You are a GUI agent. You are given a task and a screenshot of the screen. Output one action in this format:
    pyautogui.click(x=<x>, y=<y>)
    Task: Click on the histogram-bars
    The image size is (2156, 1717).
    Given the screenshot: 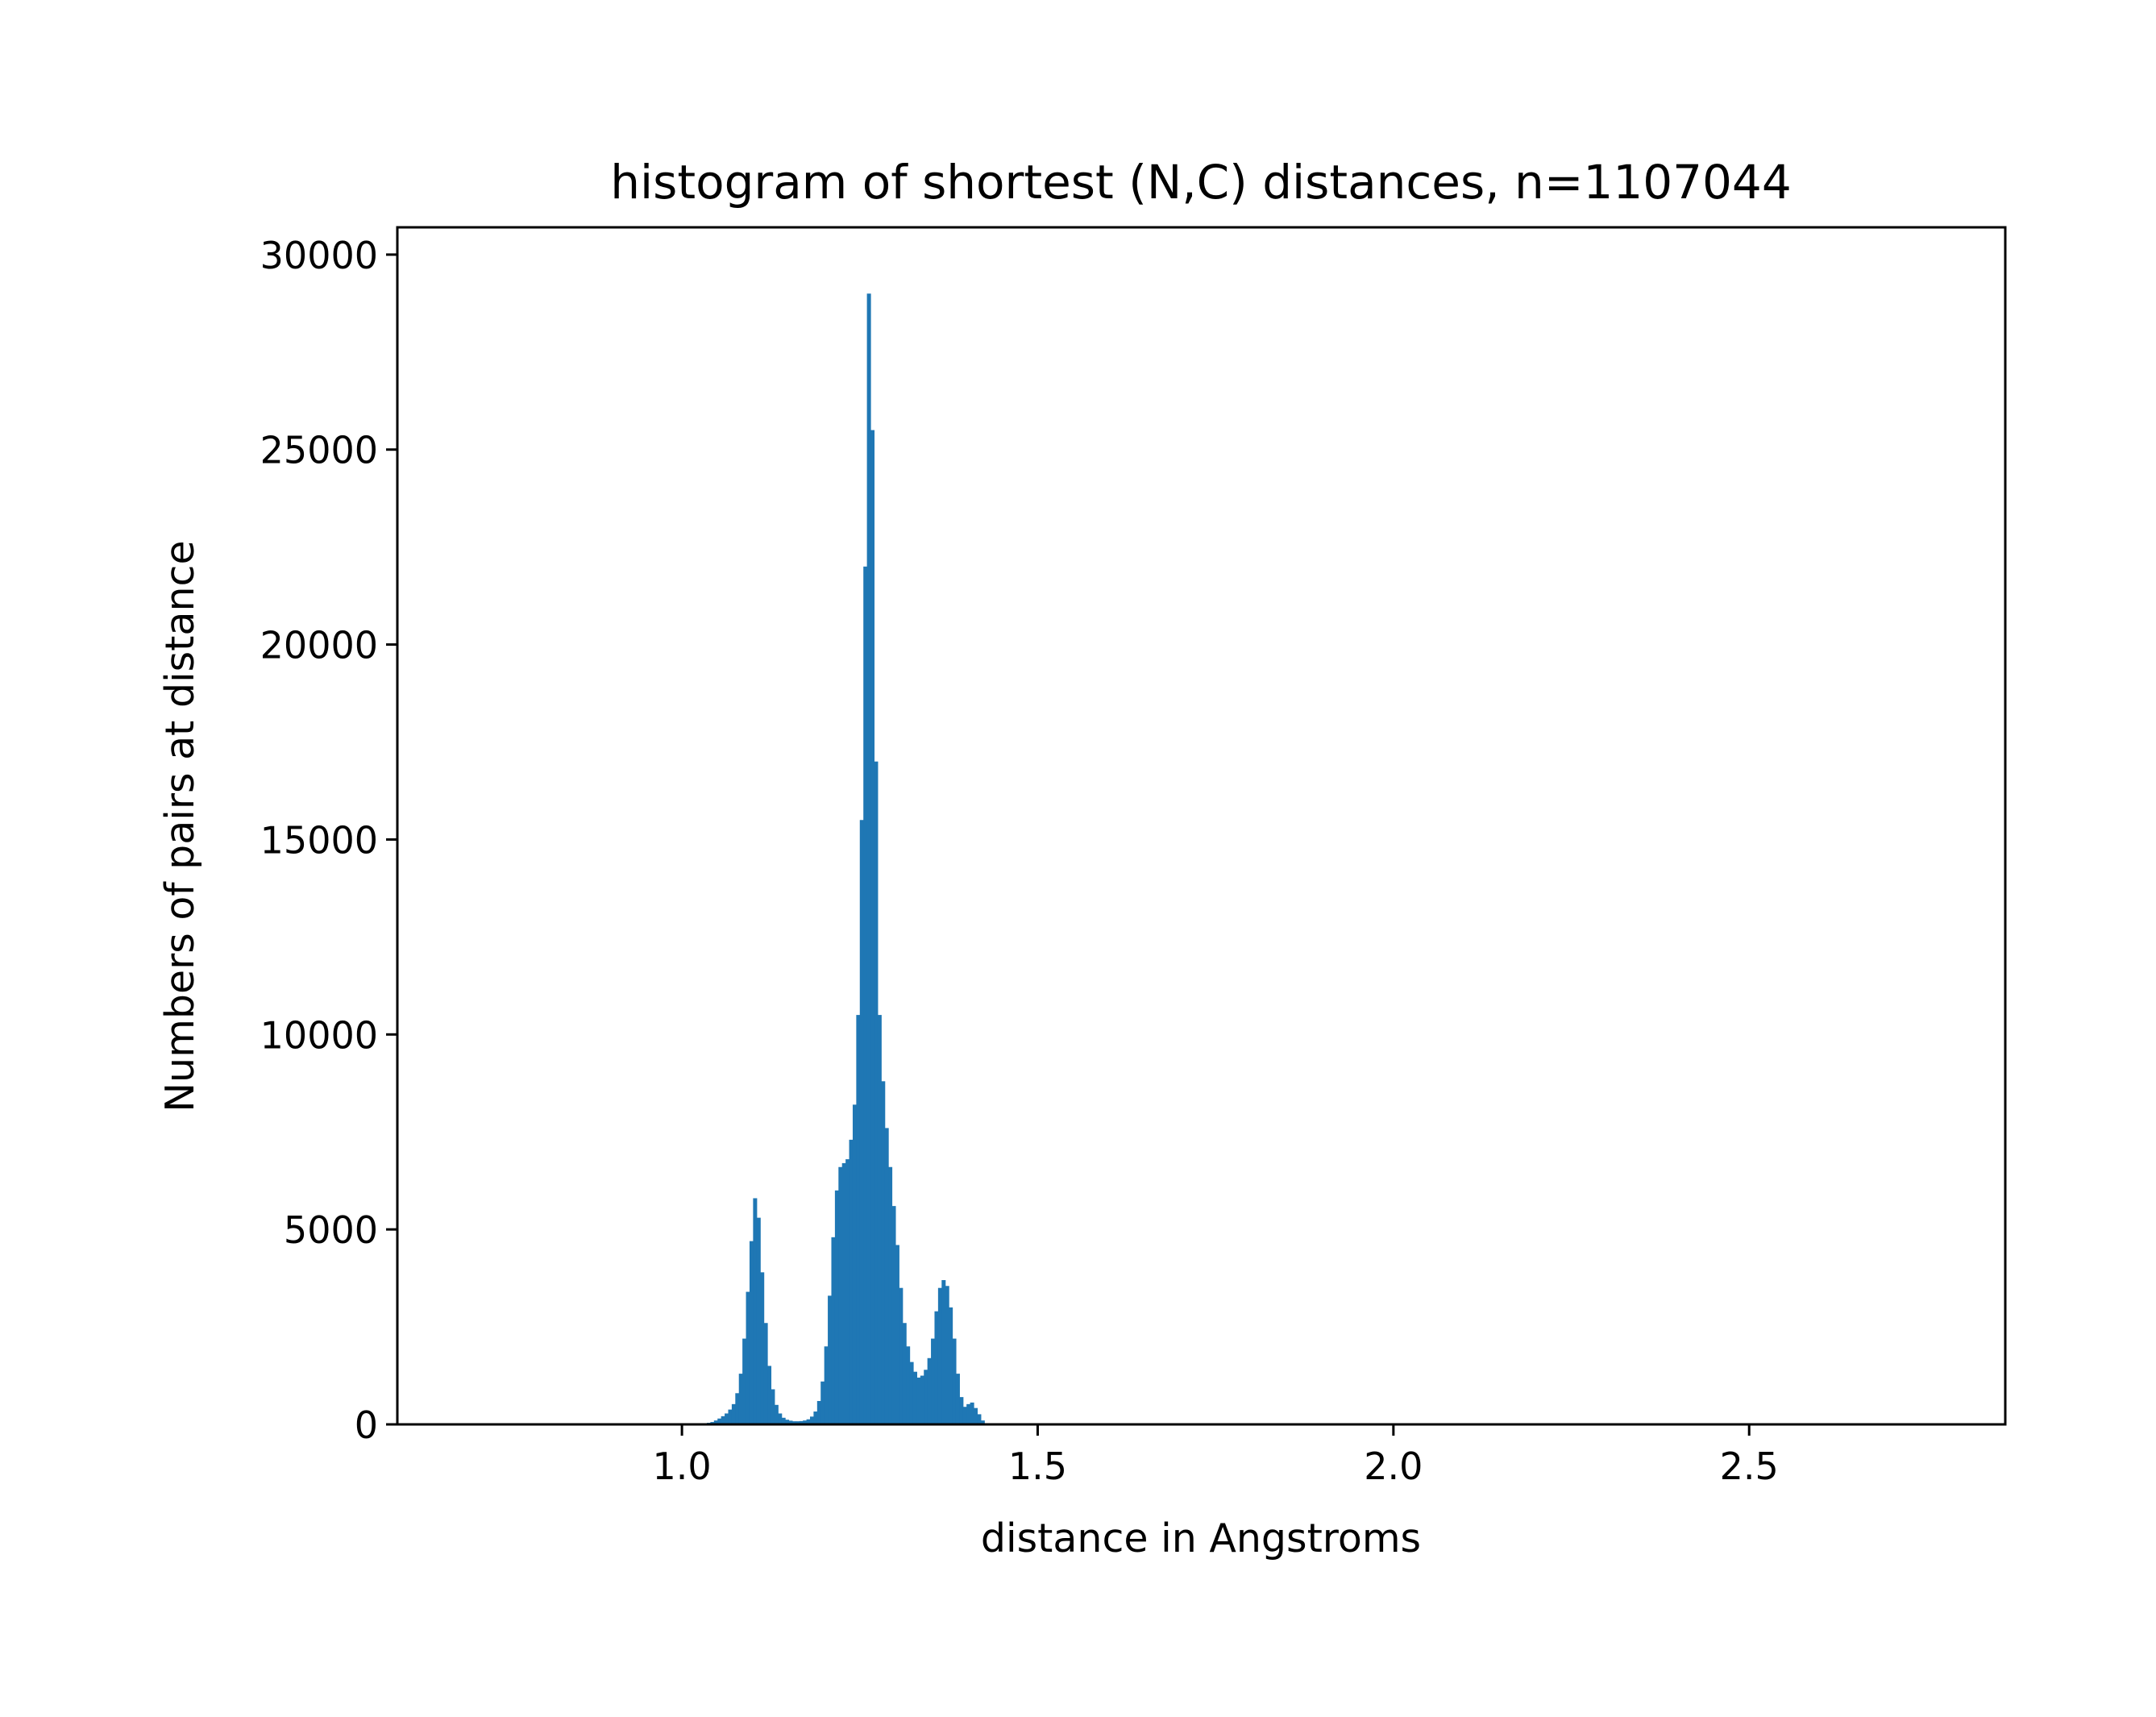 What is the action you would take?
    pyautogui.click(x=844, y=859)
    